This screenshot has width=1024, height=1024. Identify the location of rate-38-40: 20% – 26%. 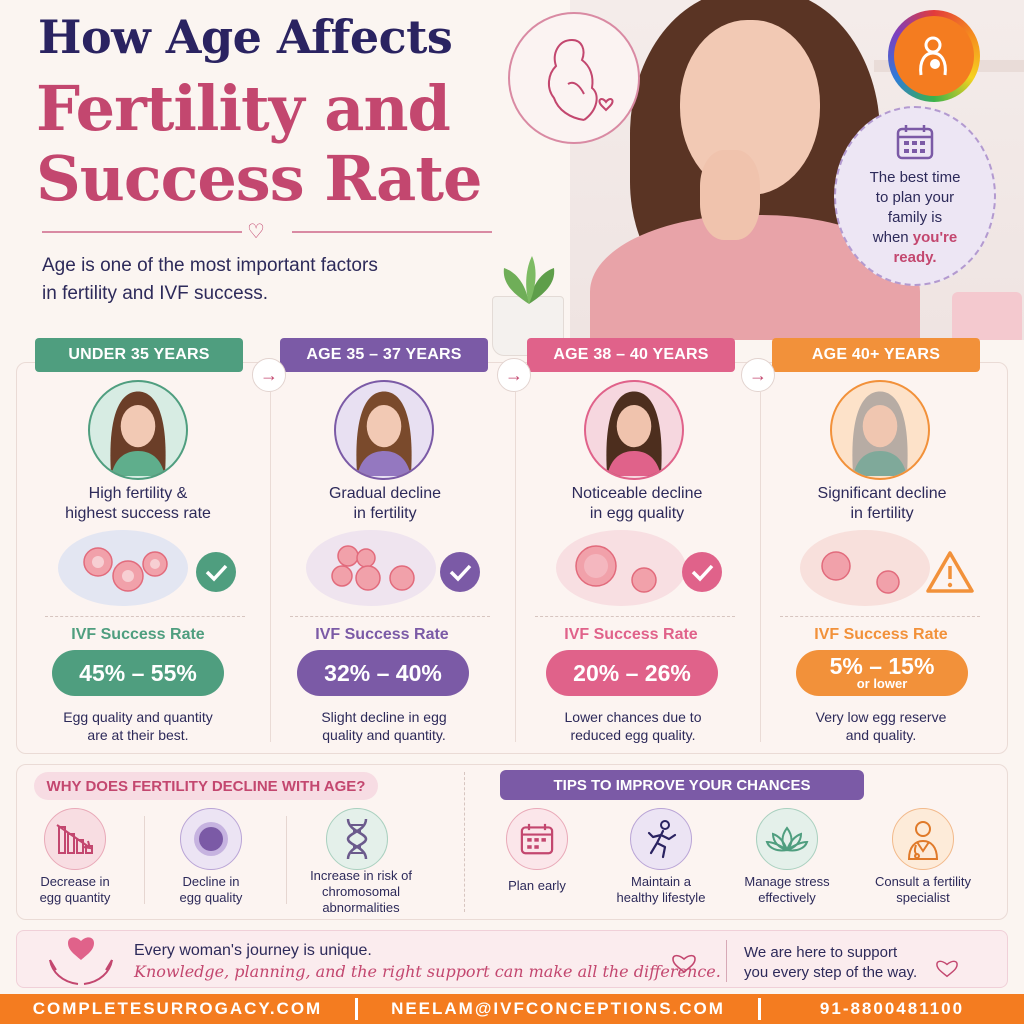
(632, 673).